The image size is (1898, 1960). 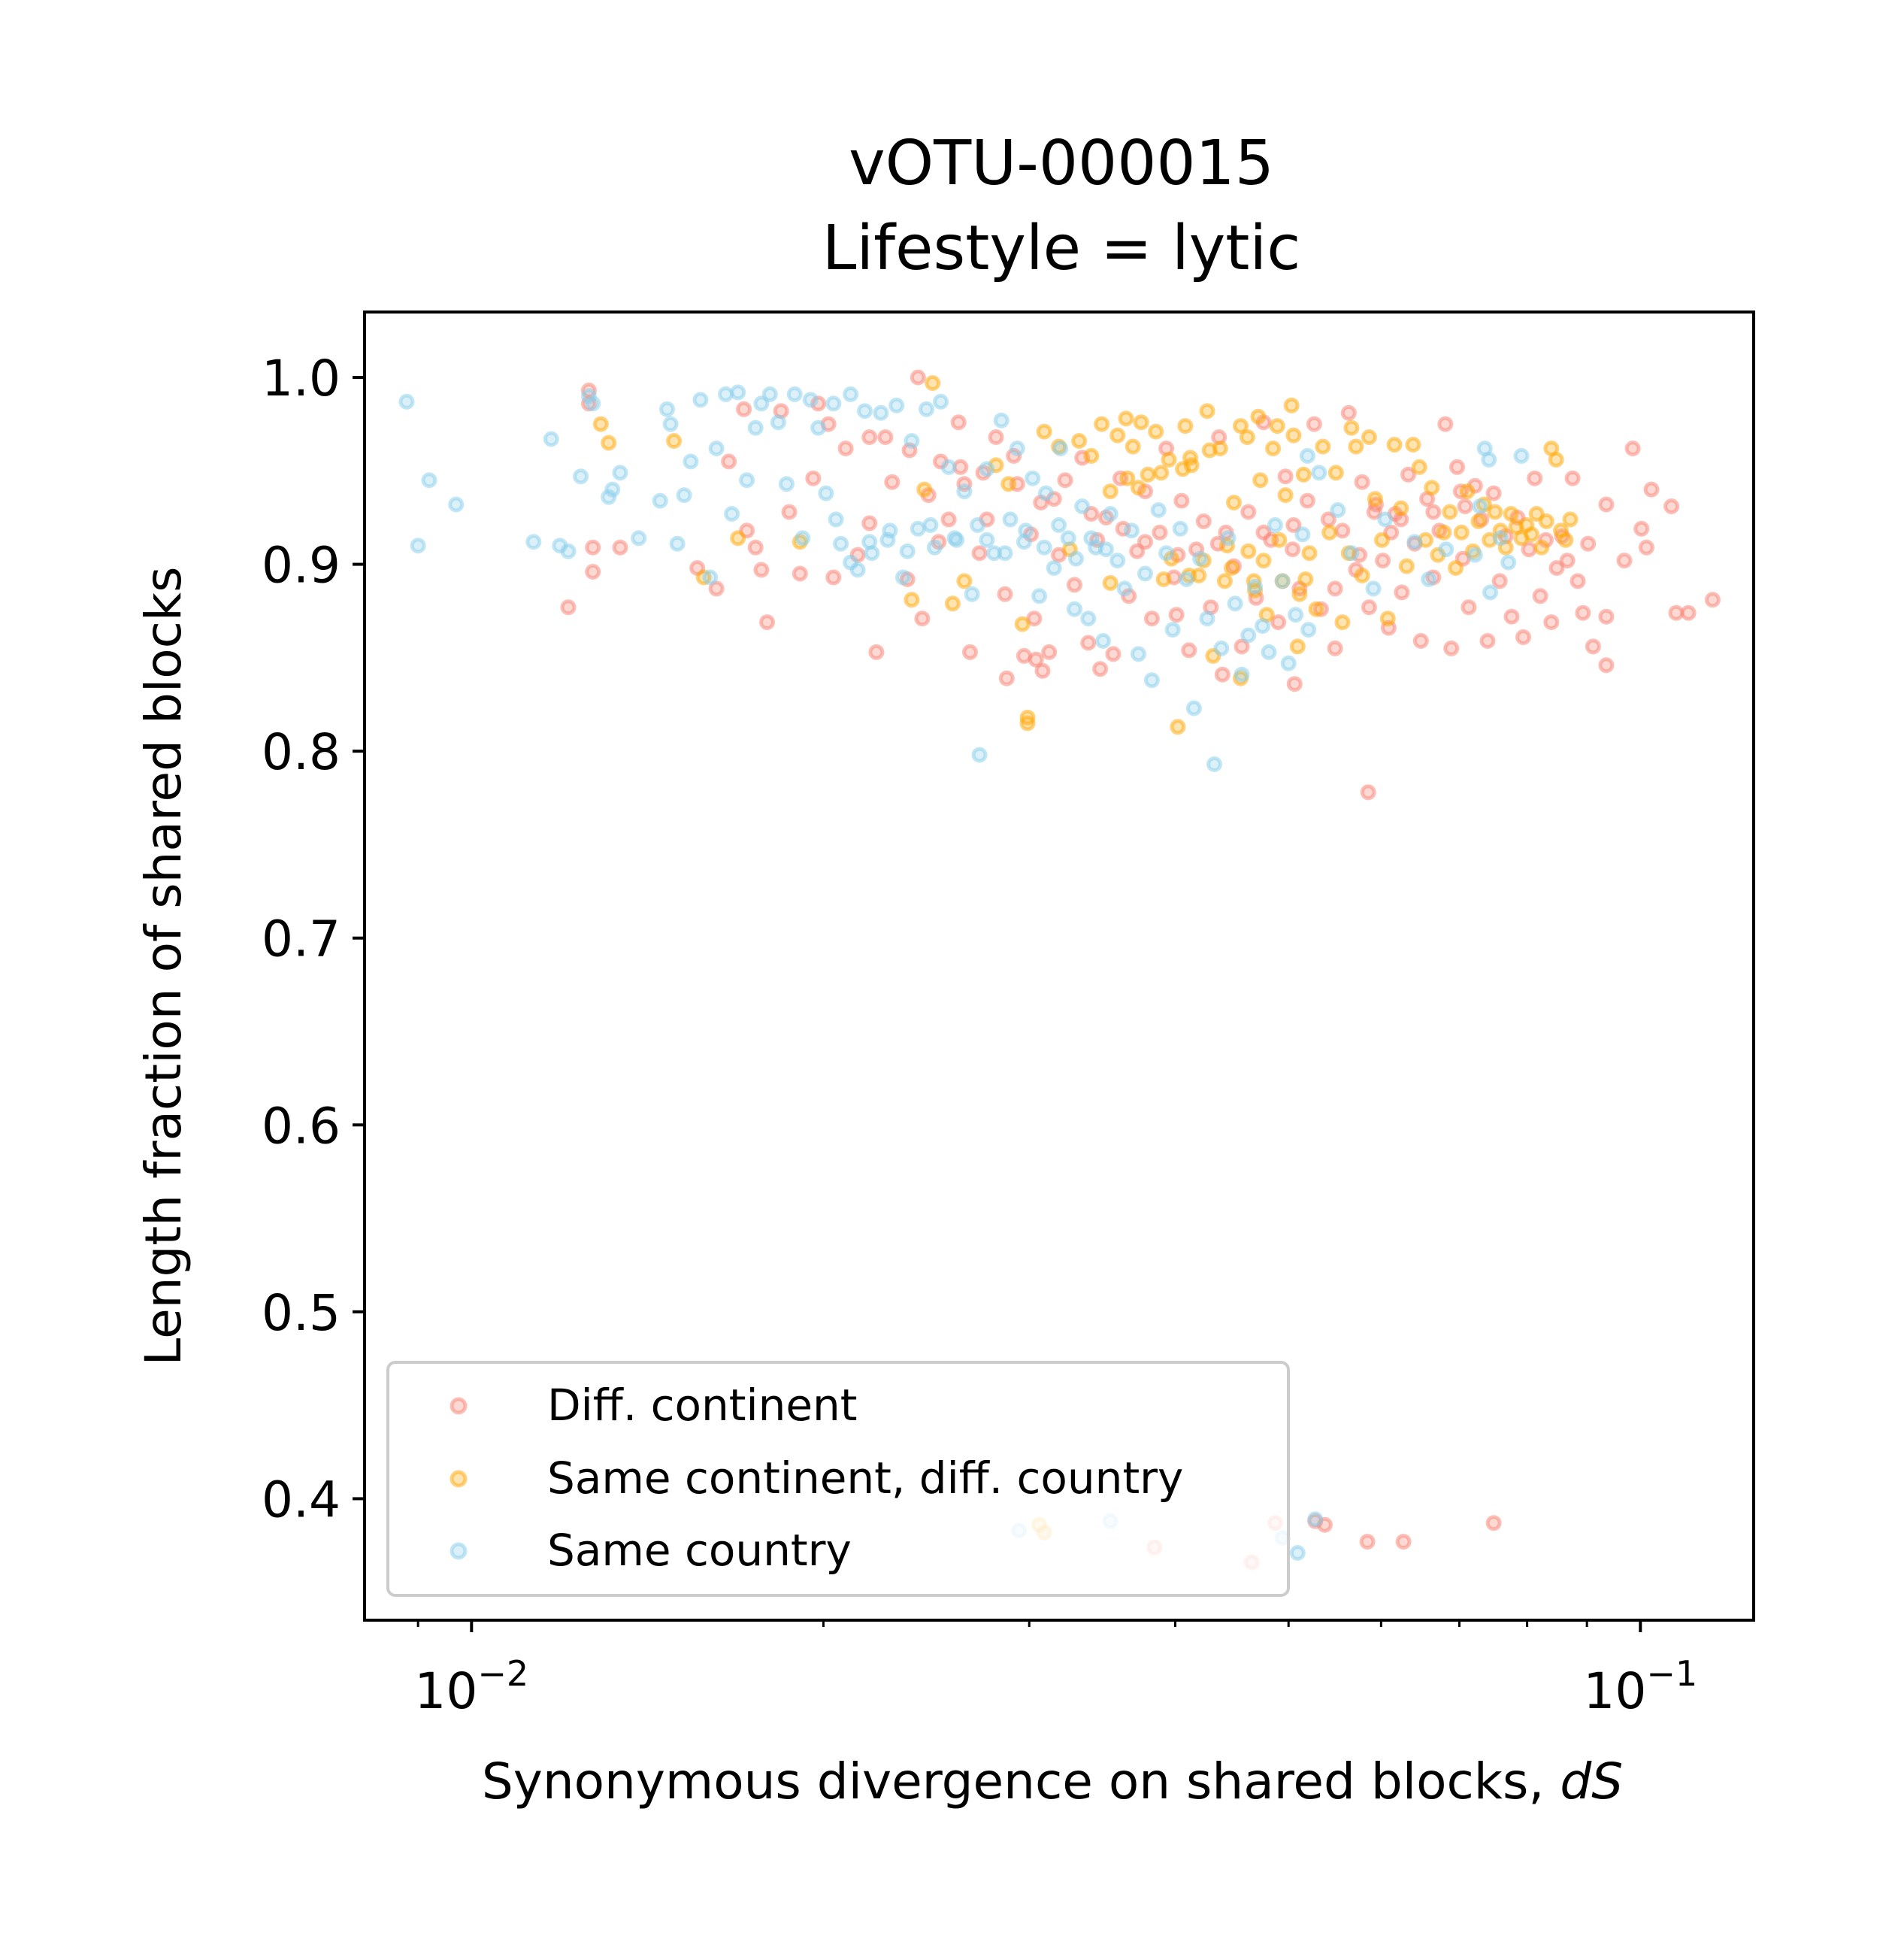 I want to click on y-tick-label-4: 0.8, so click(x=301, y=752).